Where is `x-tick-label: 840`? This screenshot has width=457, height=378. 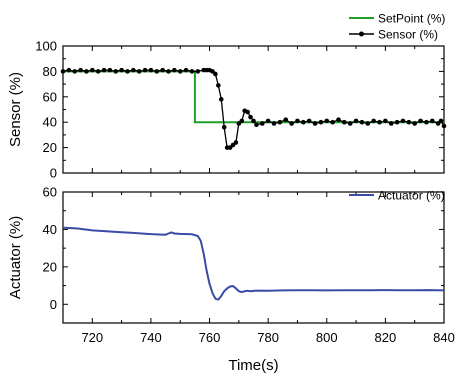
x-tick-label: 840 is located at coordinates (444, 337).